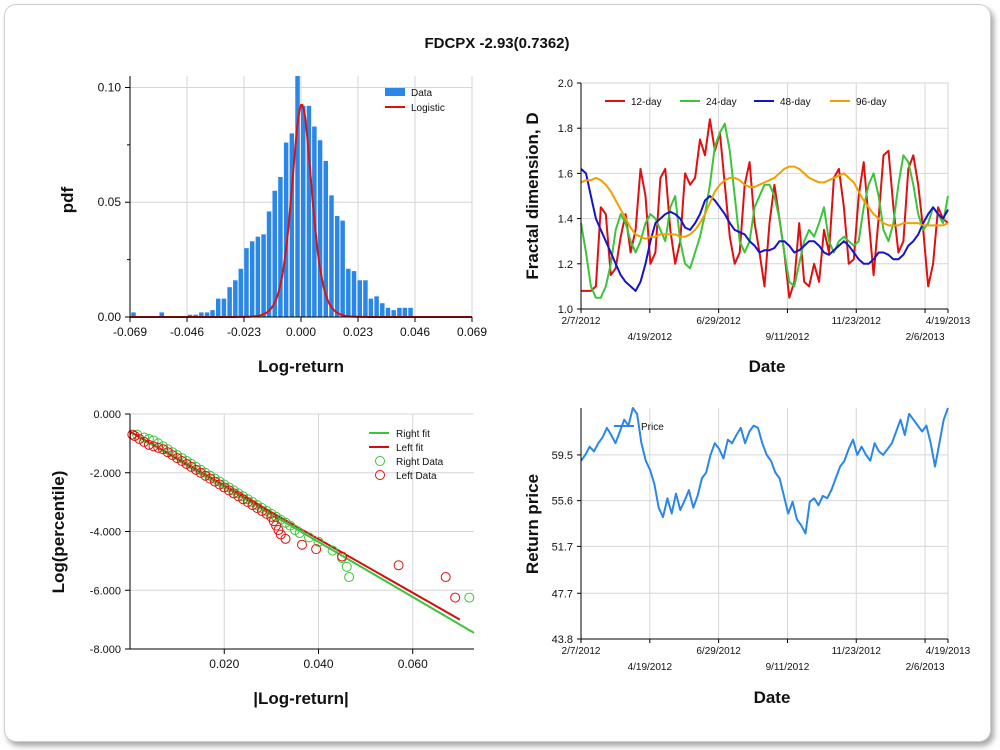 This screenshot has width=1000, height=750. I want to click on tail-ylabel: Log(percentile), so click(58, 532).